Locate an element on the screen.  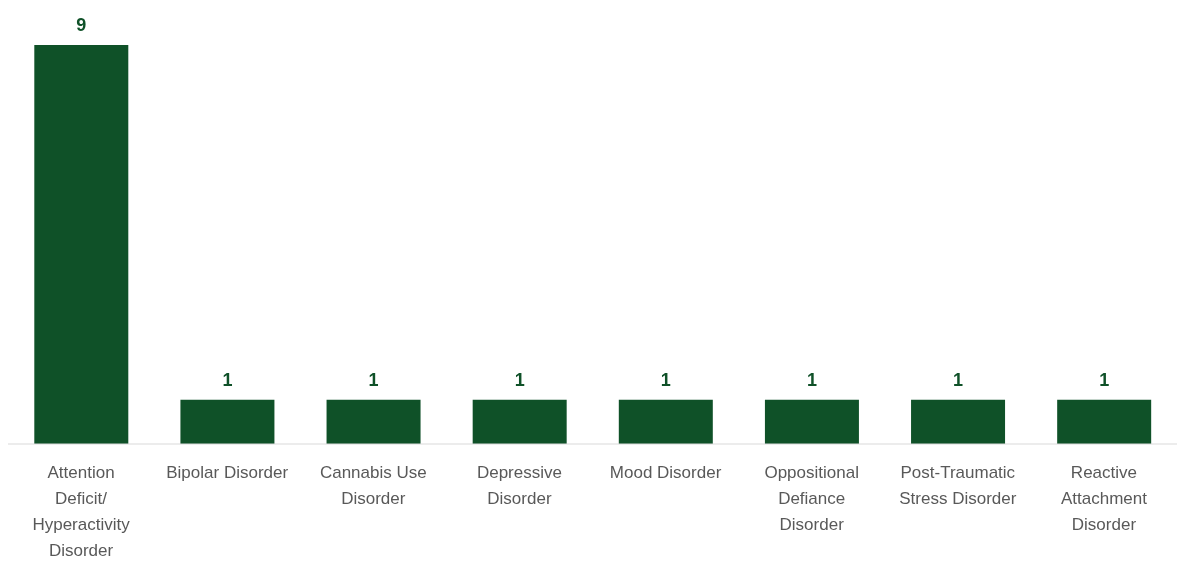
x-tick-label: Post-Traumatic Stress Disorder is located at coordinates (958, 485).